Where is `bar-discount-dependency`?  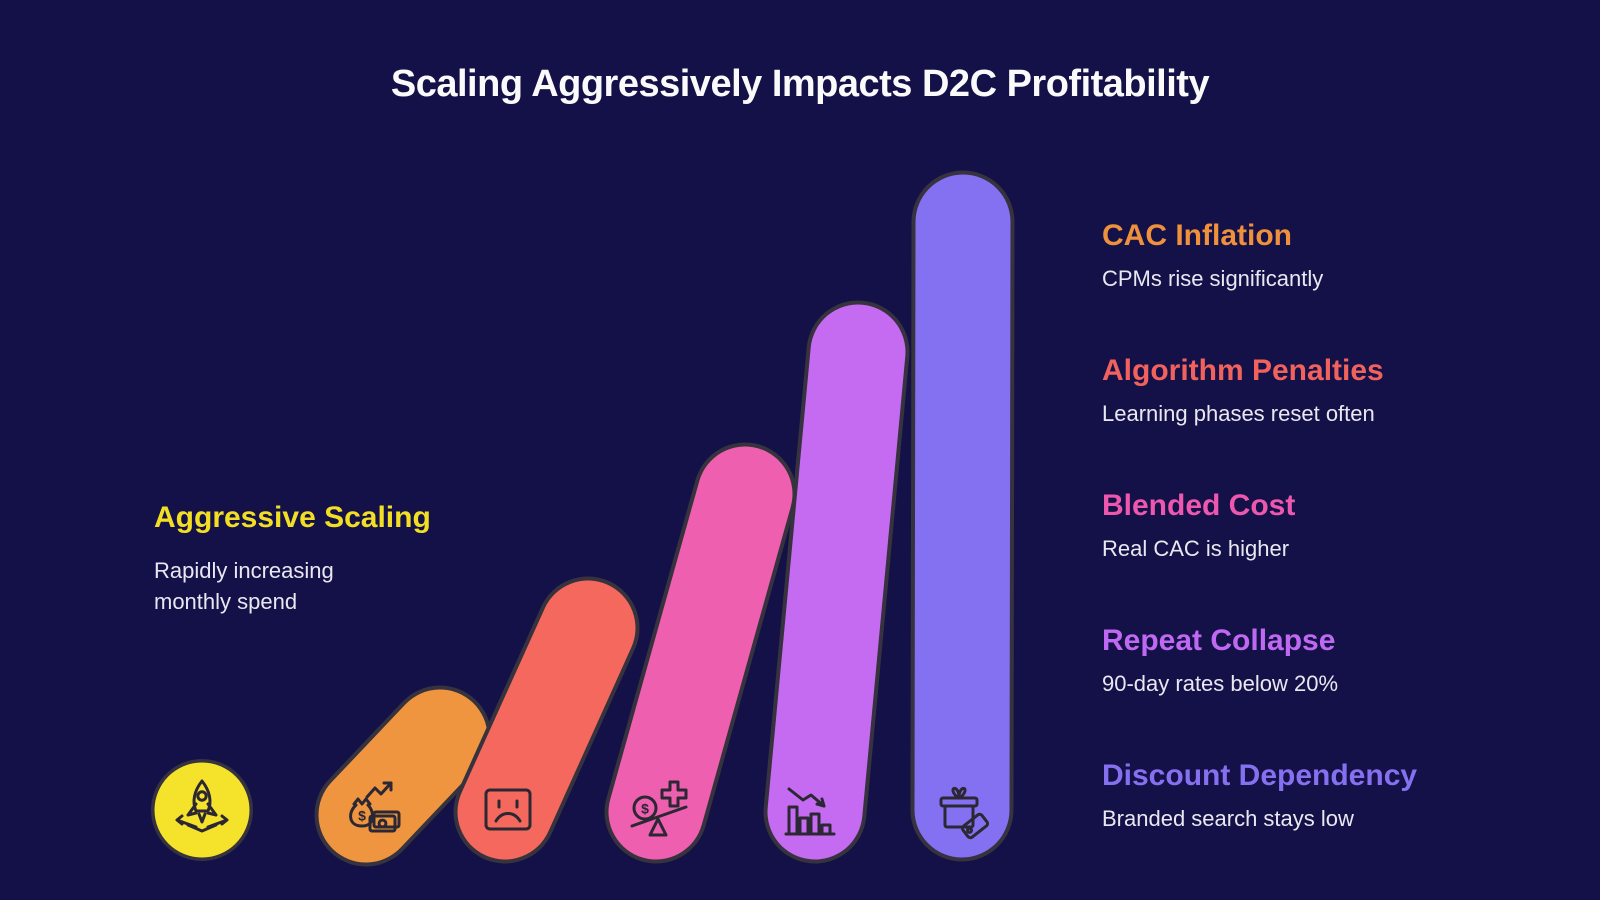
bar-discount-dependency is located at coordinates (962, 516).